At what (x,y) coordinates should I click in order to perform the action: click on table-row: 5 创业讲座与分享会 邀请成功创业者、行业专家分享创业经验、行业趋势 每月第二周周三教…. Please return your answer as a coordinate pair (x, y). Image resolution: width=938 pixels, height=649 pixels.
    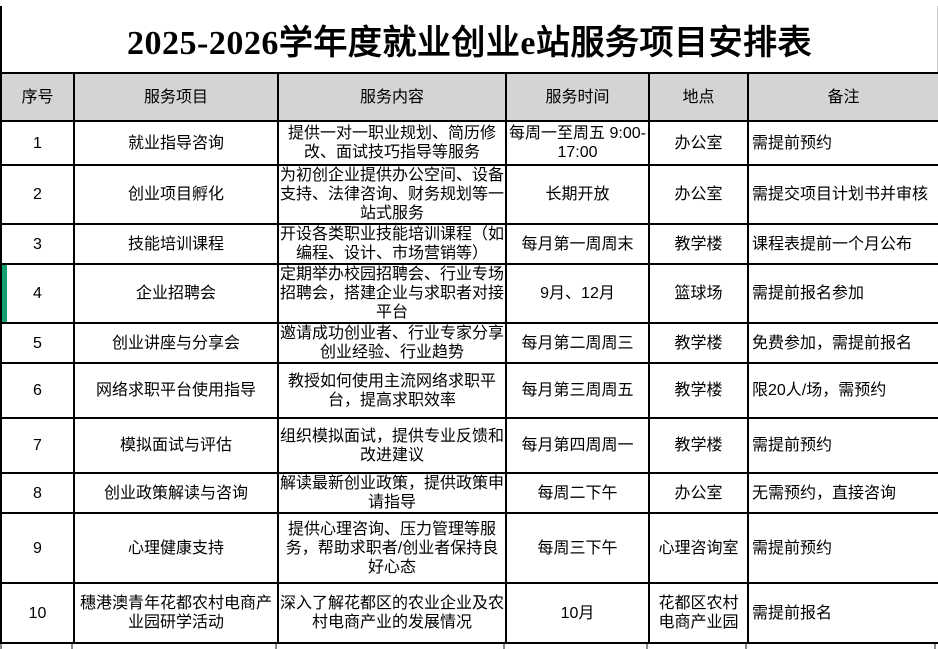
    Looking at the image, I should click on (469, 343).